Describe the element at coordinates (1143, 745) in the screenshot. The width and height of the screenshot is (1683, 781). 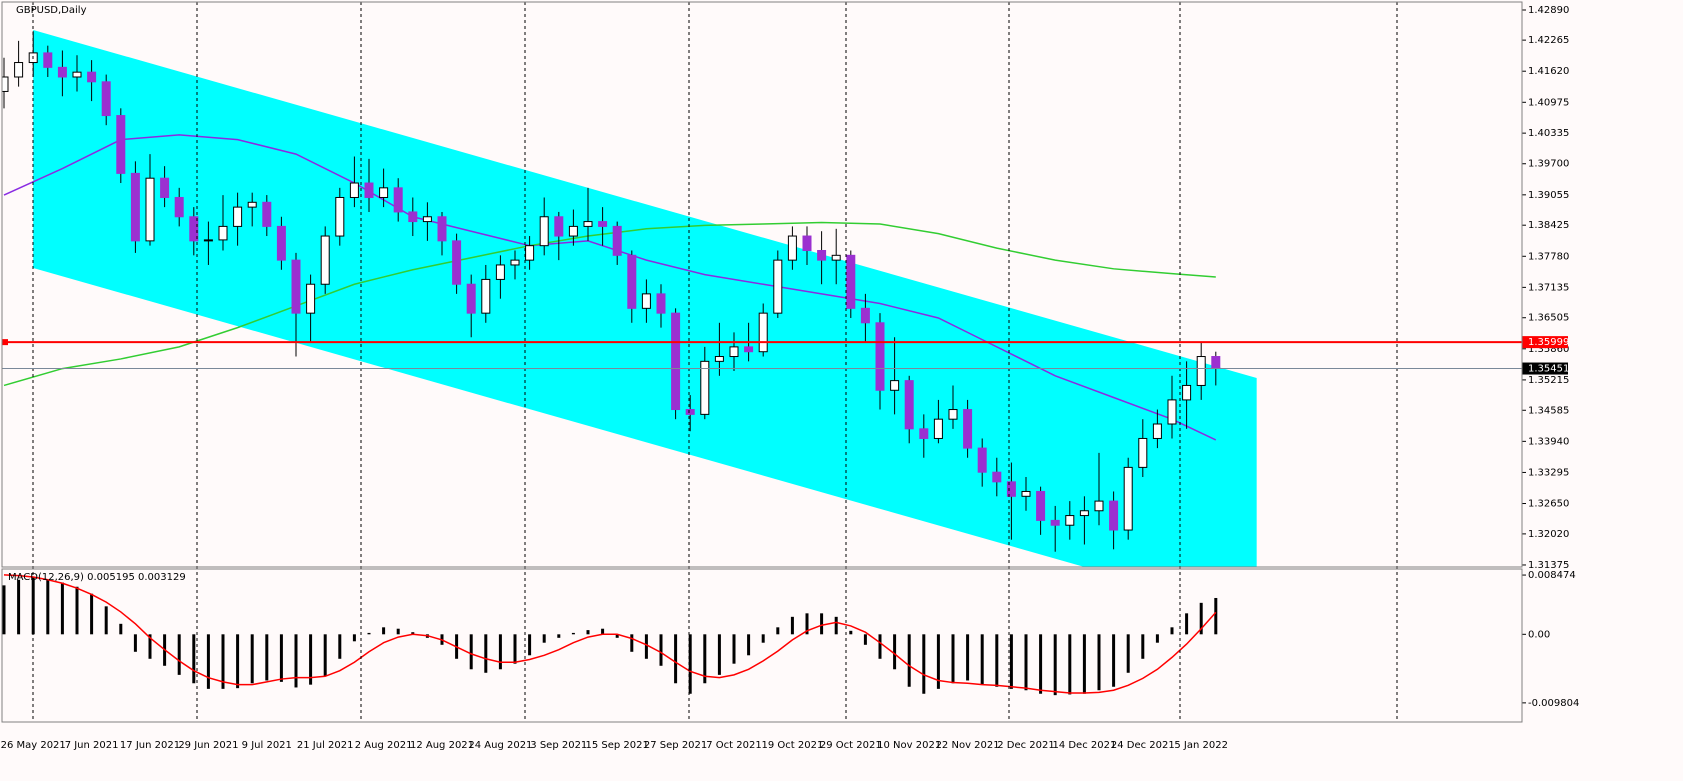
I see `x-tick-label: 24 Dec 2021` at that location.